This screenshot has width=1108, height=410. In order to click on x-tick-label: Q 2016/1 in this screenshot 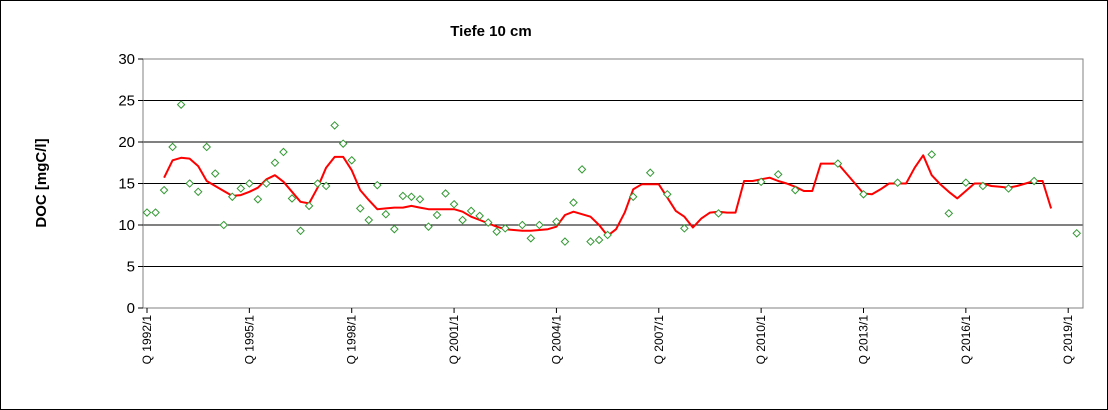, I will do `click(966, 340)`.